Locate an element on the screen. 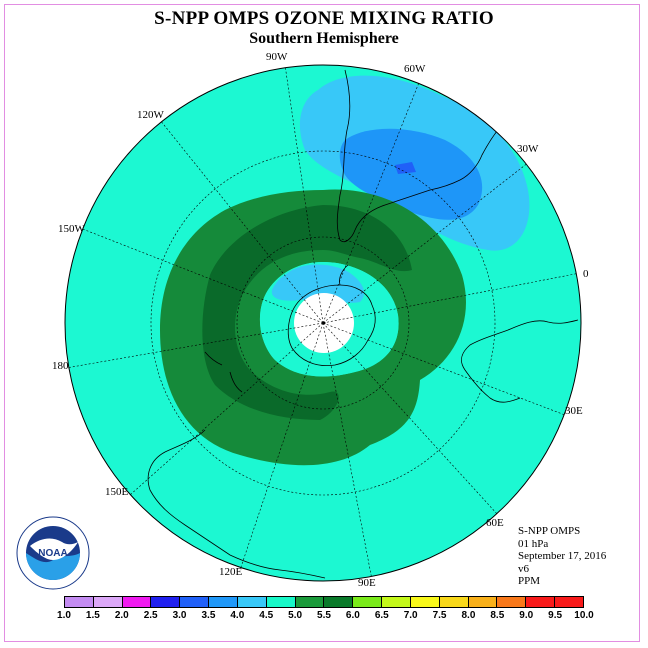 Image resolution: width=648 pixels, height=648 pixels. ozone-contour-3-3.5 is located at coordinates (405, 168).